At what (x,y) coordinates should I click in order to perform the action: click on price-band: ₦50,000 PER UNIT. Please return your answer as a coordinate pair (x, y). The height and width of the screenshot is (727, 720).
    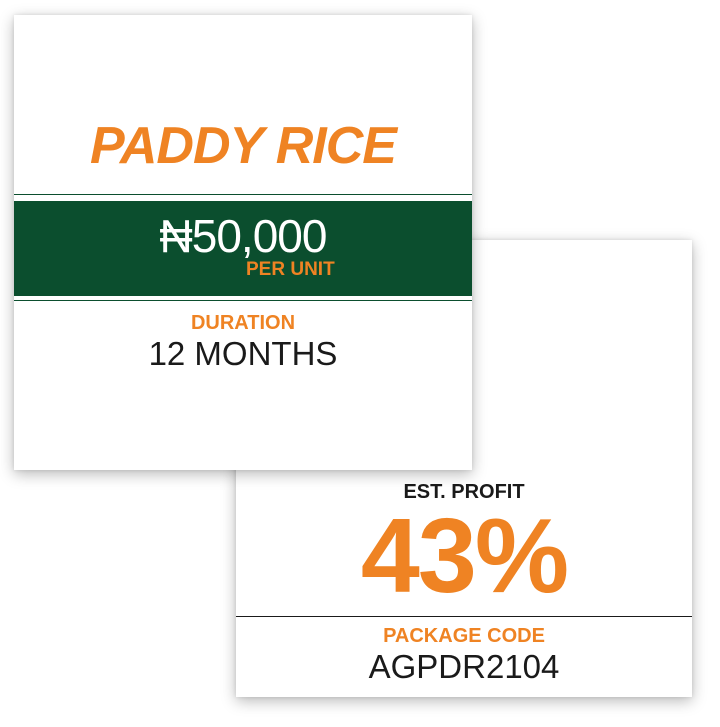
    Looking at the image, I should click on (243, 248).